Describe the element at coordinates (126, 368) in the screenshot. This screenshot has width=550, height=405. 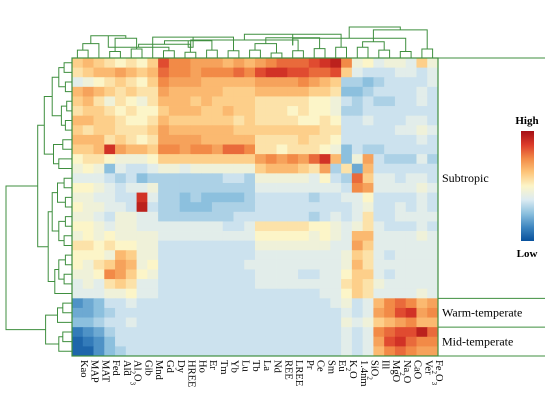
I see `column-label: Ald` at that location.